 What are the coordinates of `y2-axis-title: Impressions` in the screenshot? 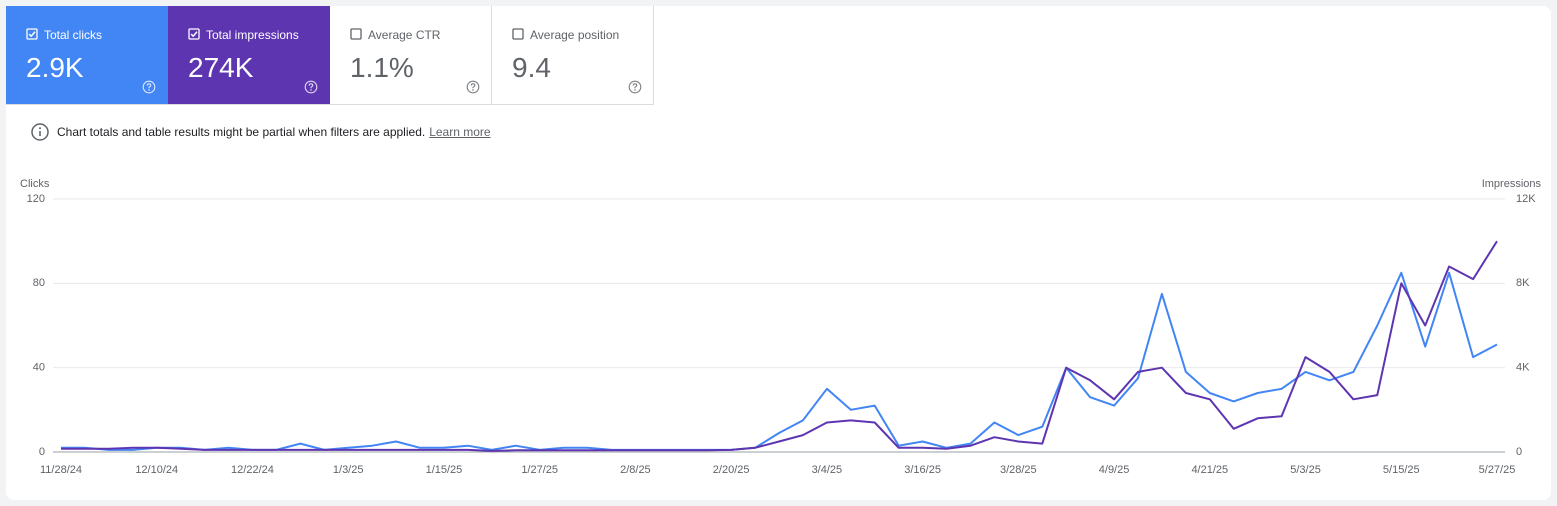 It's located at (1512, 184).